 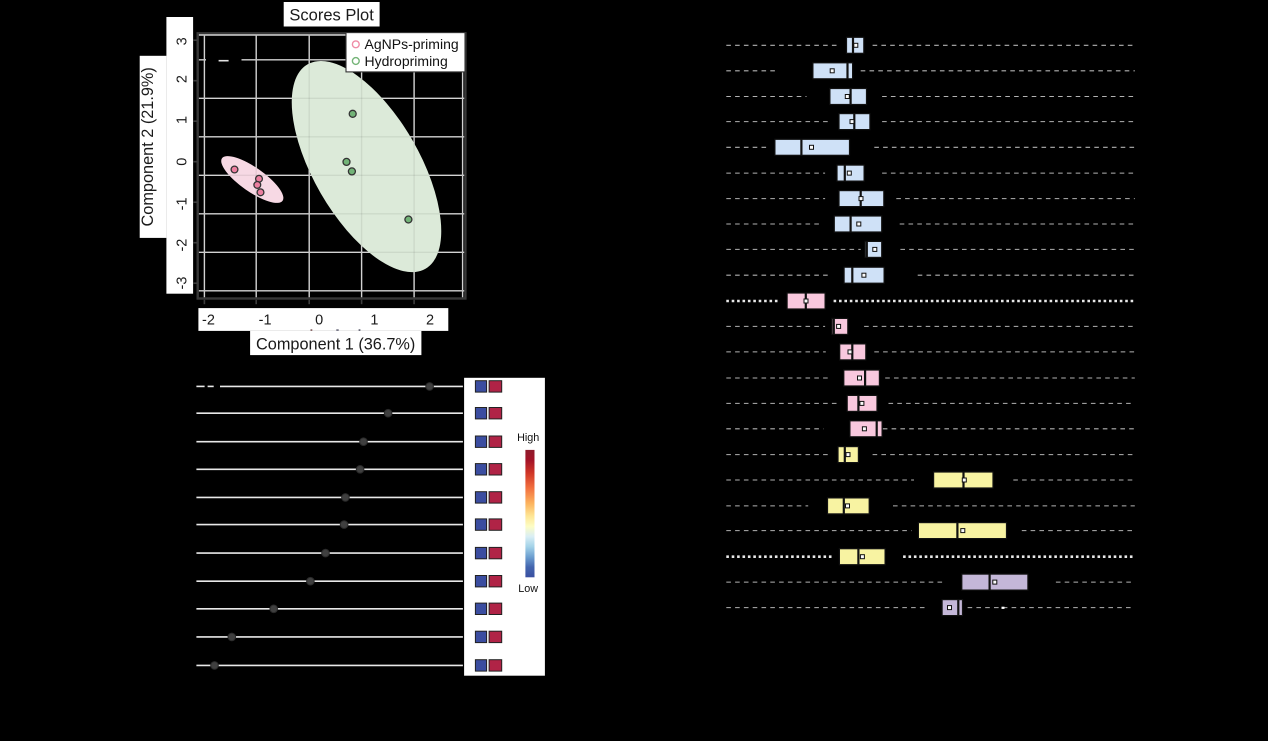 What do you see at coordinates (148, 146) in the screenshot?
I see `svg-text: Component 2 (21.9%)` at bounding box center [148, 146].